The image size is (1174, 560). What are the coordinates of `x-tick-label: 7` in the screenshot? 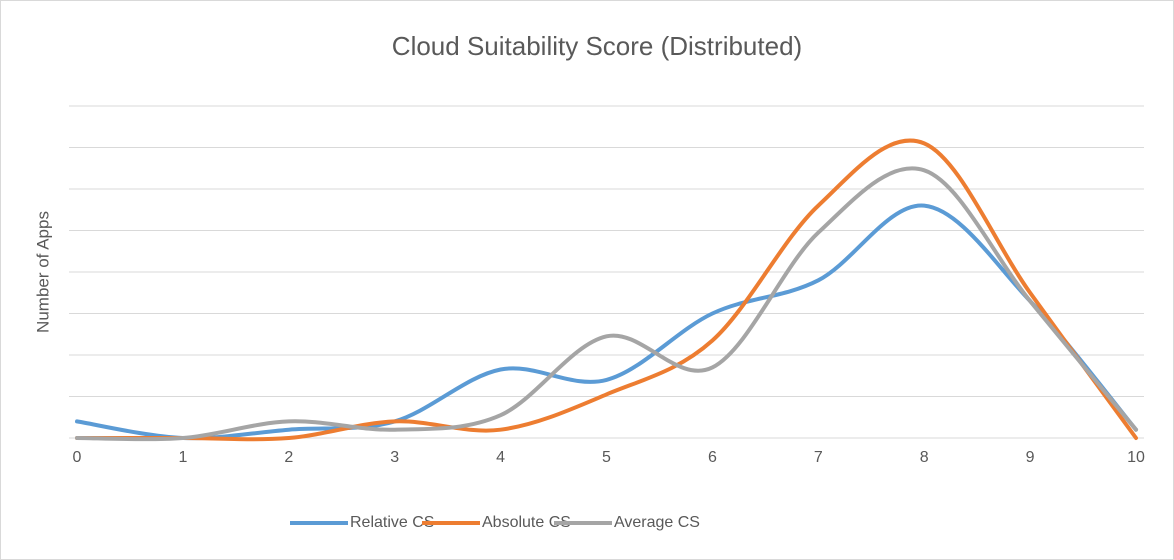 It's located at (818, 457).